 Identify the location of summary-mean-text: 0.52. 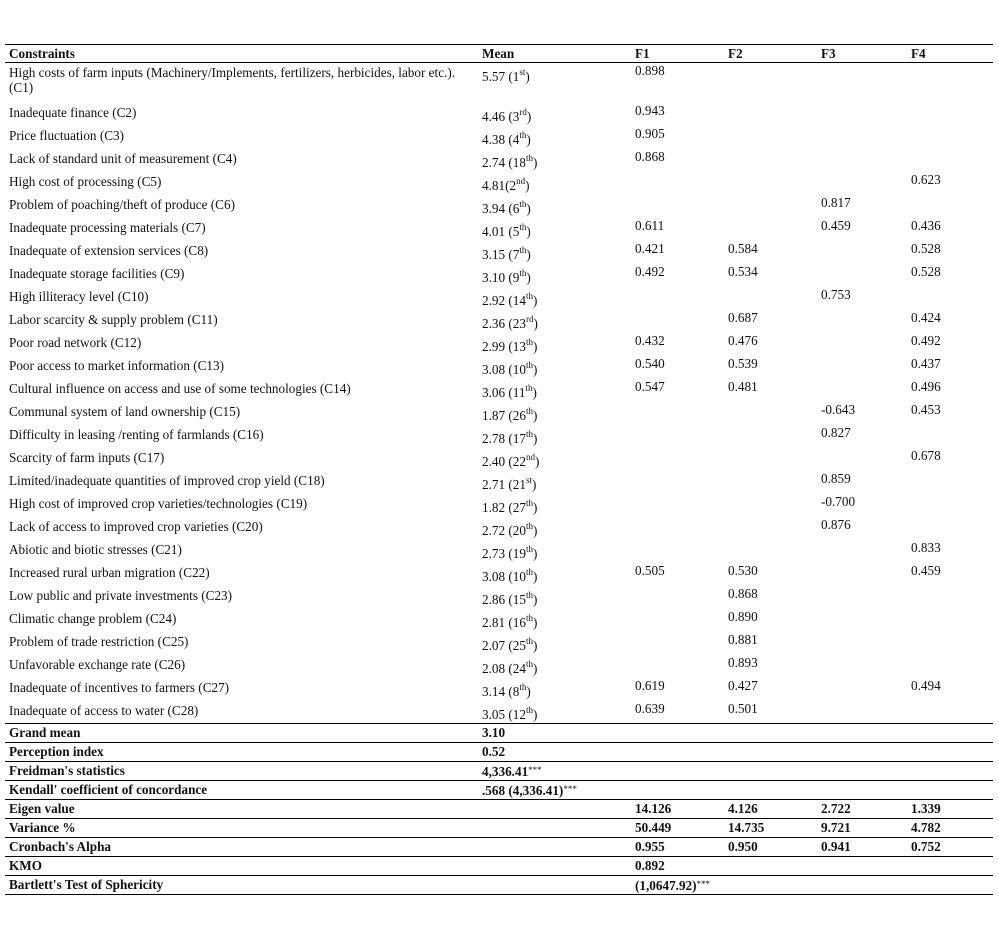
(494, 751).